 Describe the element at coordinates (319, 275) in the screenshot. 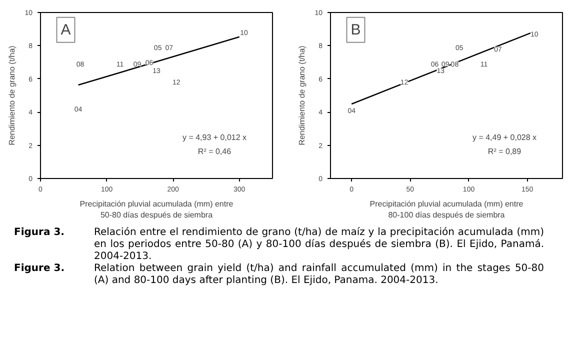

I see `text: Relation between grain yield (t/ha) and rainfall accumulated (mm) in the stages 50-80 (A) and 80-100 days after planting (B). El Ejido, Panama. 2004-2013.` at that location.